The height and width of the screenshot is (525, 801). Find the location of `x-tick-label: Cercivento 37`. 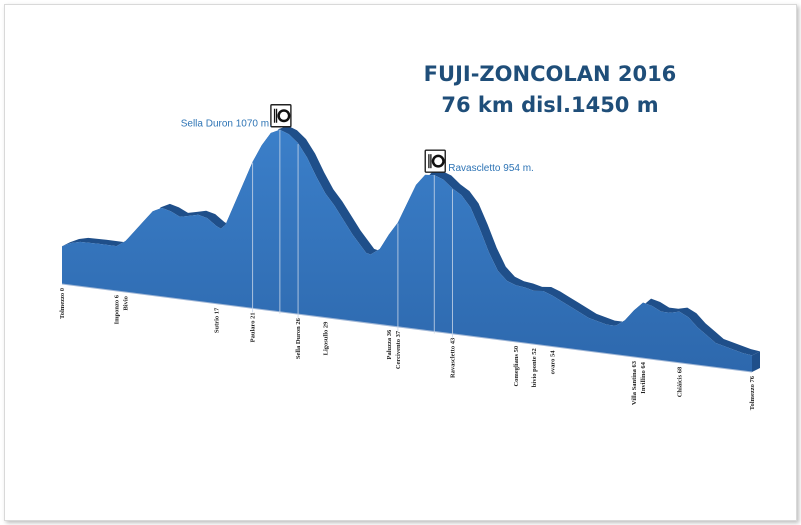

x-tick-label: Cercivento 37 is located at coordinates (398, 349).